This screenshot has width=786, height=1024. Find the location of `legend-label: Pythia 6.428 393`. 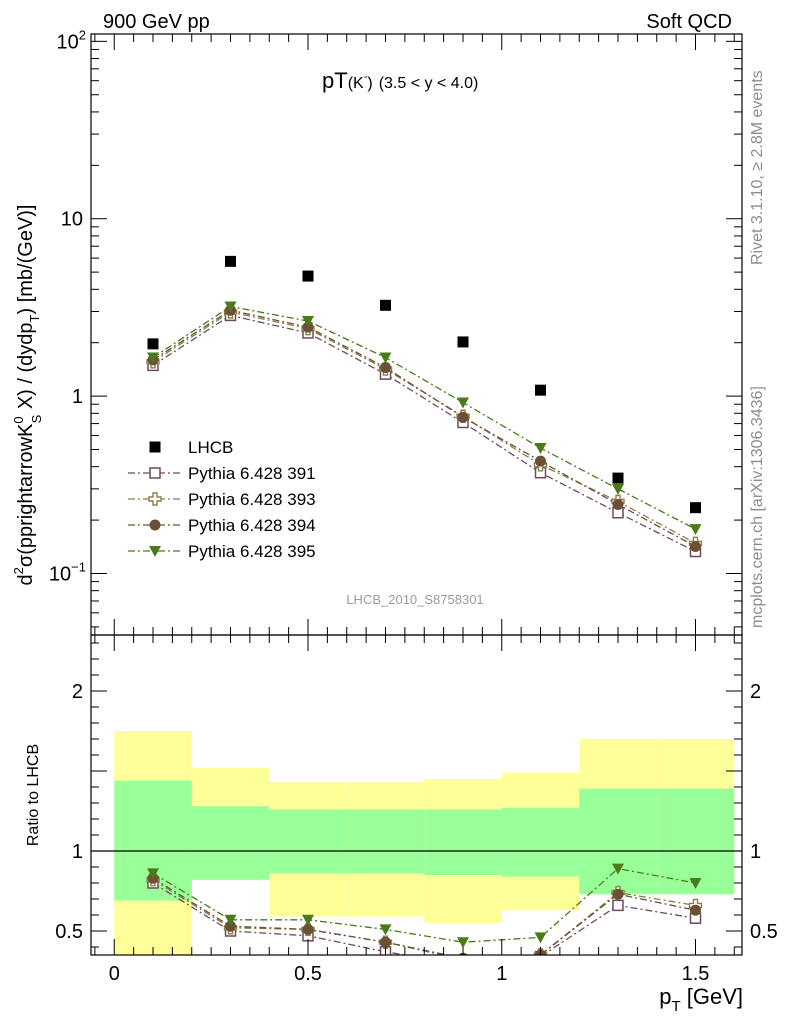

legend-label: Pythia 6.428 393 is located at coordinates (252, 499).